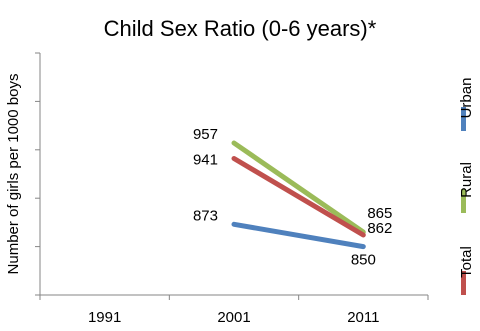 This screenshot has width=480, height=331. Describe the element at coordinates (463, 201) in the screenshot. I see `legend-swatch-rural` at that location.